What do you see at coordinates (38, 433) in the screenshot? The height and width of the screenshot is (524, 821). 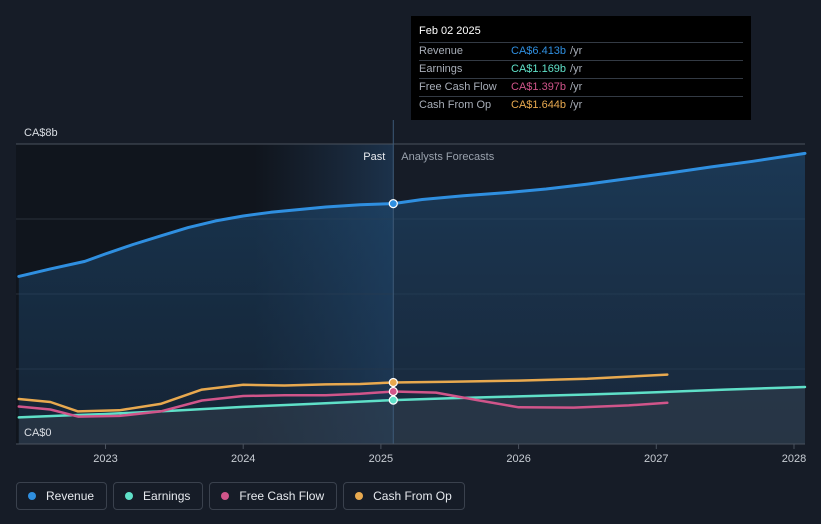 I see `y-axis-bottom-label: CA$0` at bounding box center [38, 433].